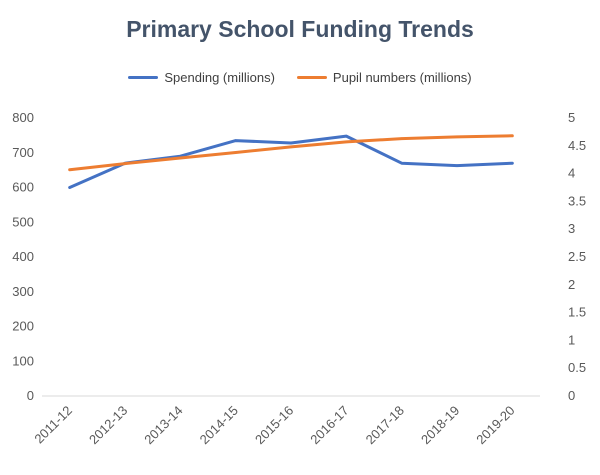 This screenshot has width=600, height=475. What do you see at coordinates (219, 77) in the screenshot?
I see `legend-label-spending: Spending (millions)` at bounding box center [219, 77].